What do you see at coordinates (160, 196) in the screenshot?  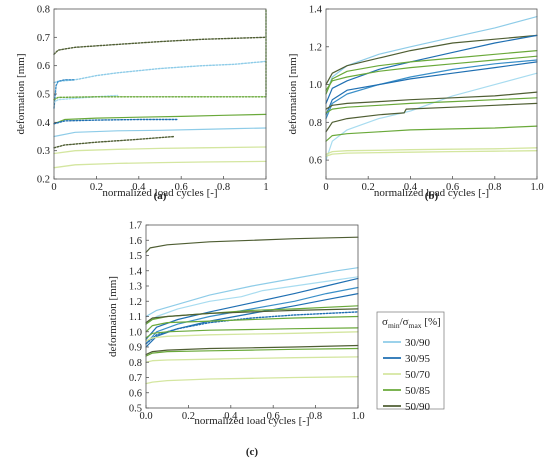 I see `panel-a-panel-label: (a)` at bounding box center [160, 196].